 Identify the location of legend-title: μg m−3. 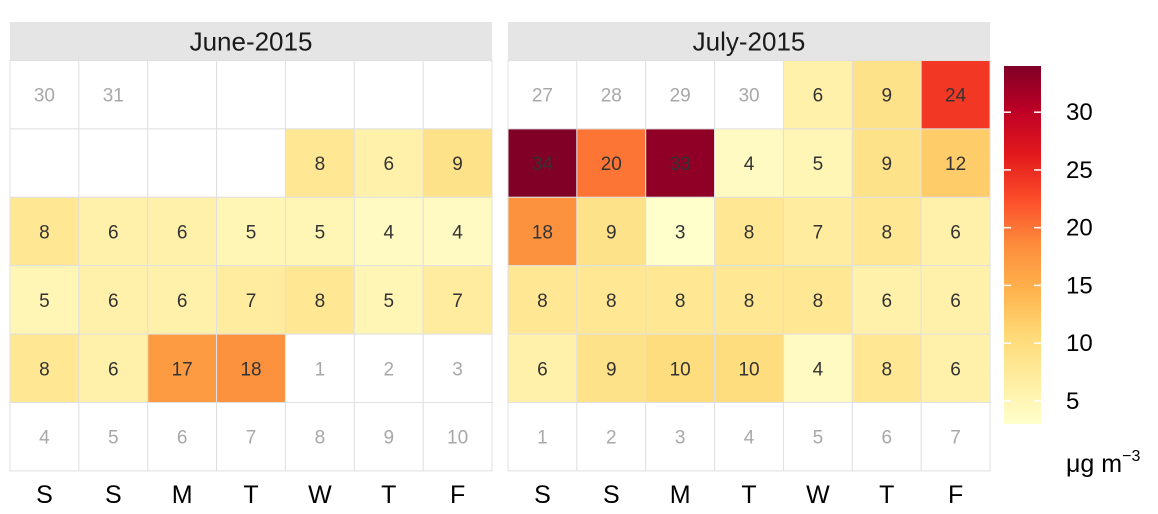
(1103, 463).